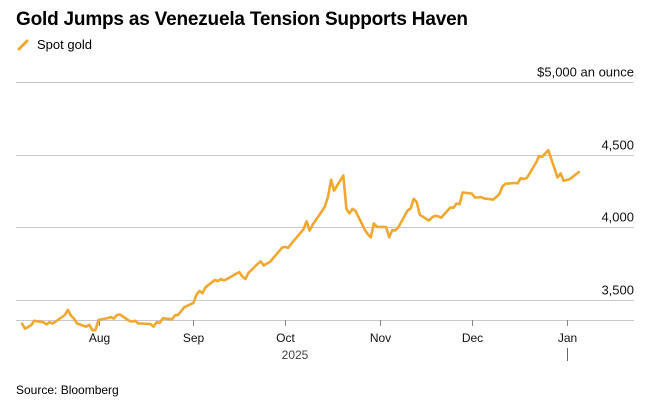 Image resolution: width=670 pixels, height=414 pixels. I want to click on y-tick-label-4500: 4,500, so click(617, 145).